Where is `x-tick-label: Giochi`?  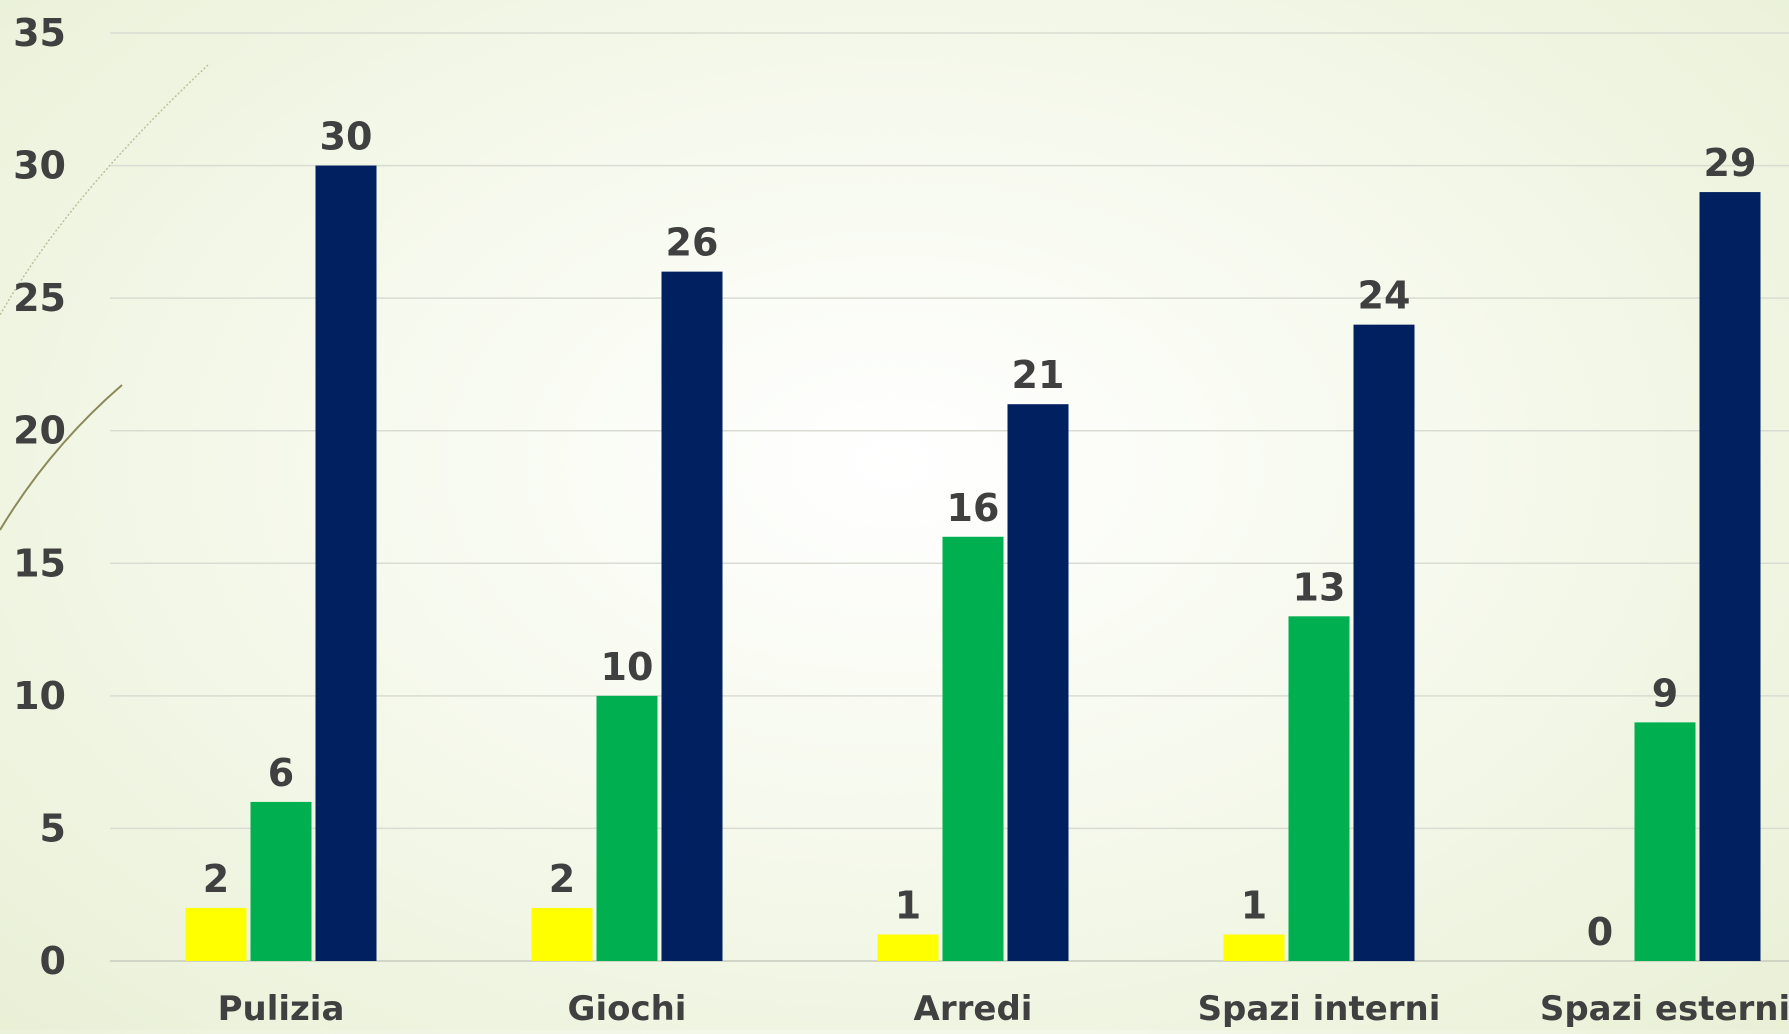 x-tick-label: Giochi is located at coordinates (627, 1009).